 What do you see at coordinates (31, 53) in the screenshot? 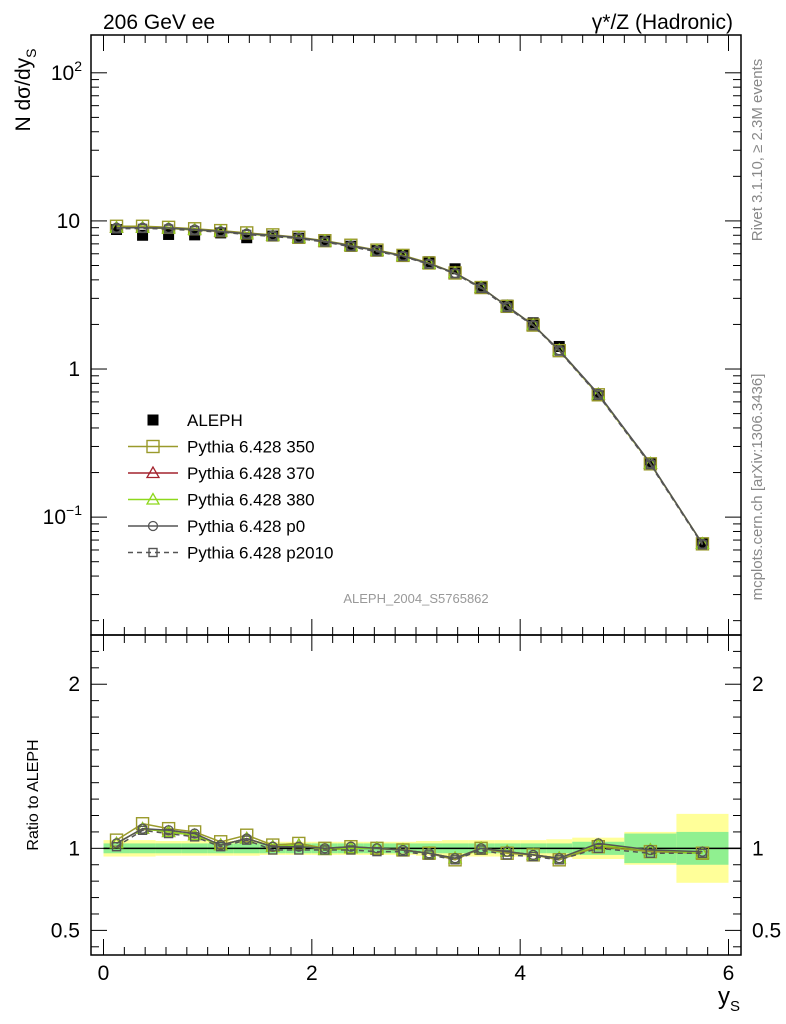
I see `main-y-axis-subscript: S` at bounding box center [31, 53].